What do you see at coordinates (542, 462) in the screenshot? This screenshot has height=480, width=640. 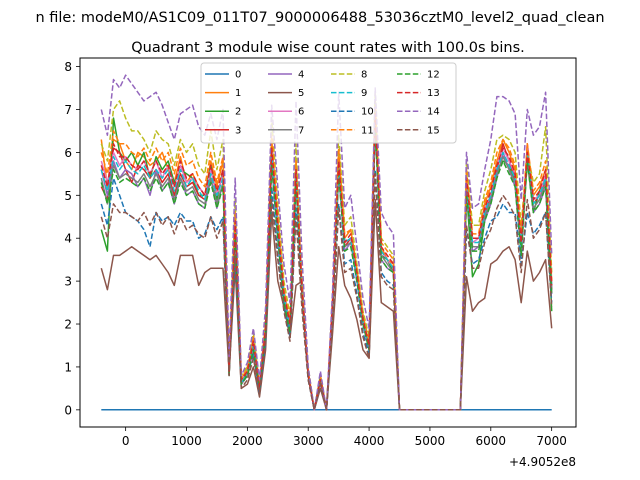 I see `x-axis-offset-label: +4.9052e8` at bounding box center [542, 462].